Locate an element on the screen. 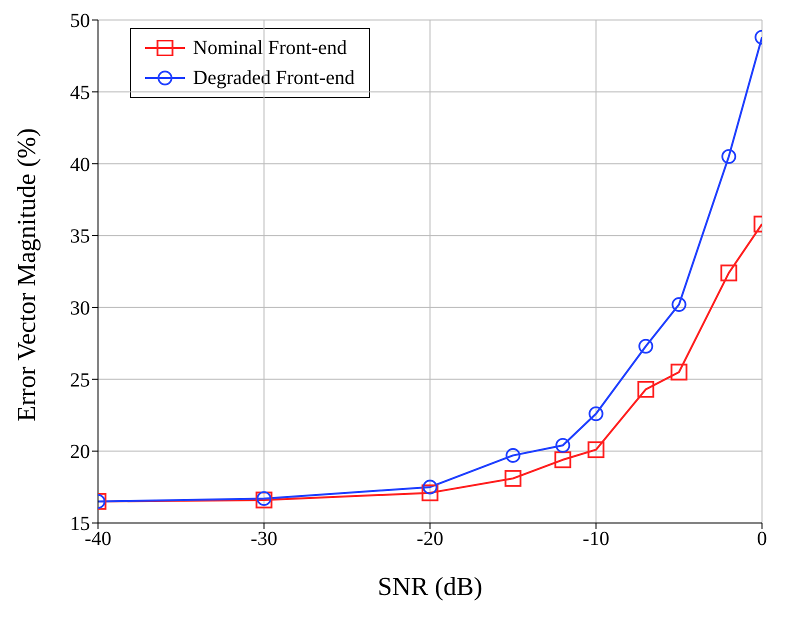  y-tick-label: 15 is located at coordinates (80, 524).